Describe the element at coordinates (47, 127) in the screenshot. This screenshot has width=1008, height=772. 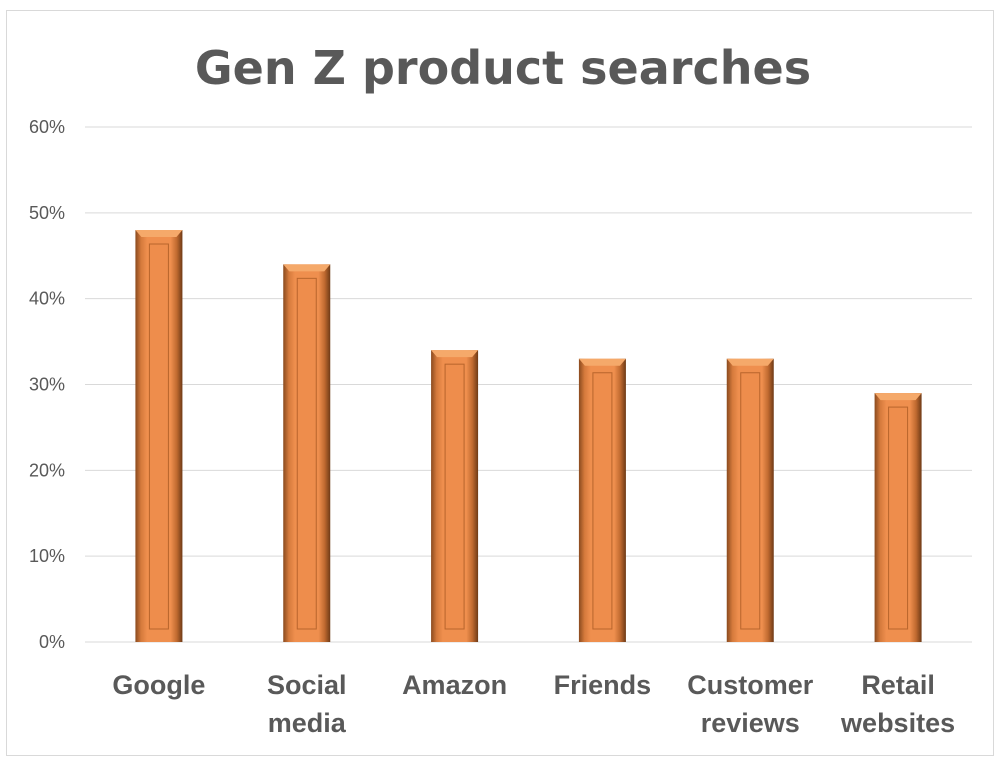
I see `y-tick-label: 60%` at that location.